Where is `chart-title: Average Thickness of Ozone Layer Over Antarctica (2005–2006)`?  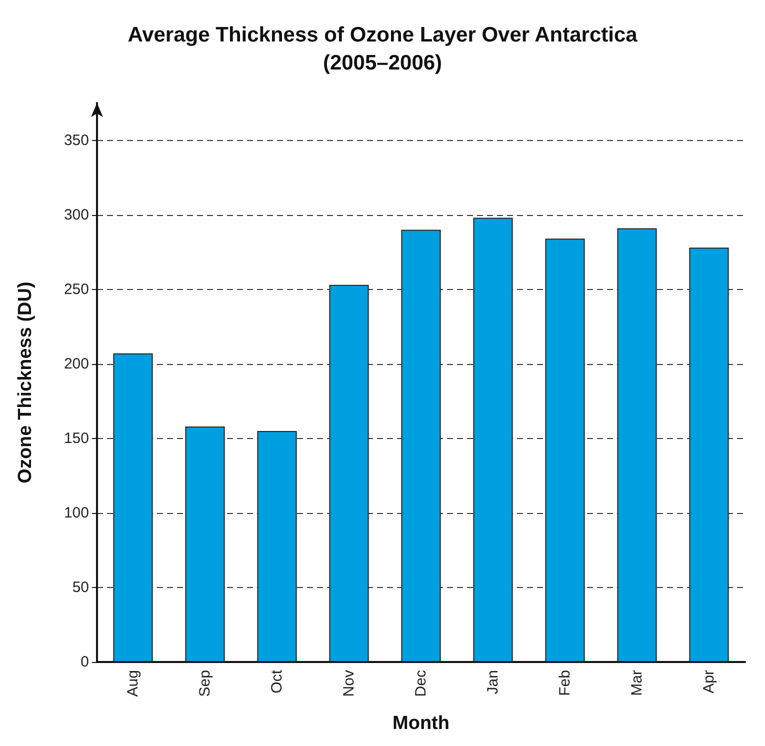 chart-title: Average Thickness of Ozone Layer Over Antarctica (2005–2006) is located at coordinates (383, 49).